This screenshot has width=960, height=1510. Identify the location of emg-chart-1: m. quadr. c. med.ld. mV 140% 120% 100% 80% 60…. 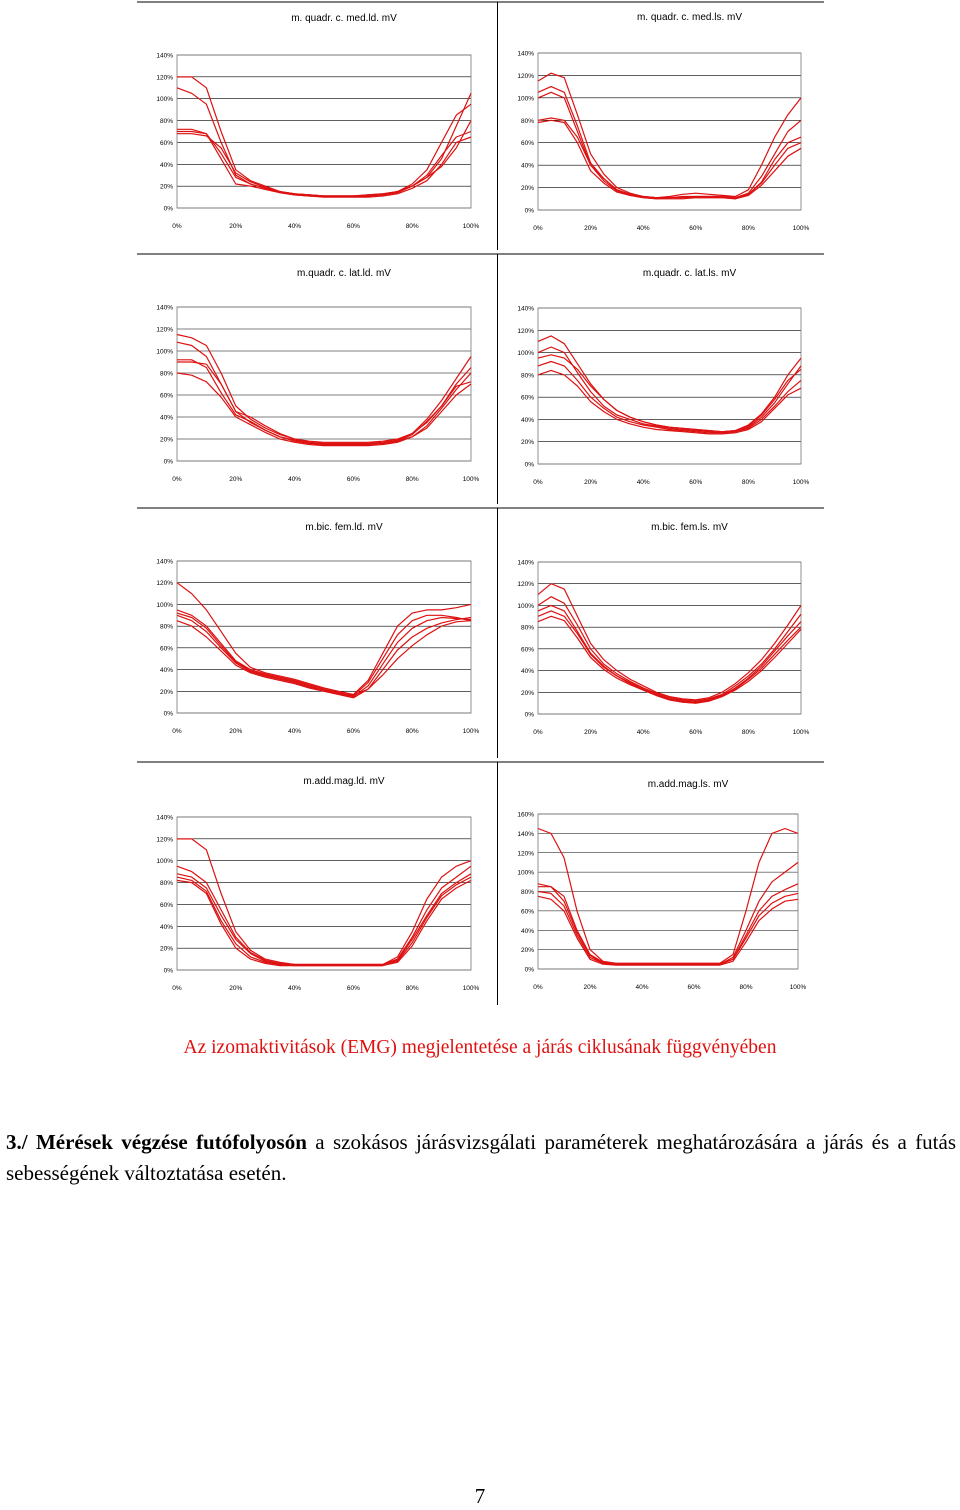
(317, 125).